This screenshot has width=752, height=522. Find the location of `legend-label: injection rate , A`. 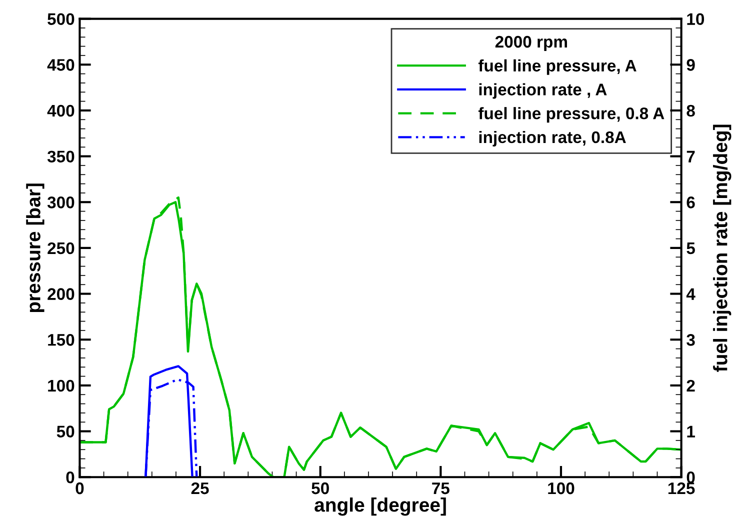

legend-label: injection rate , A is located at coordinates (543, 91).